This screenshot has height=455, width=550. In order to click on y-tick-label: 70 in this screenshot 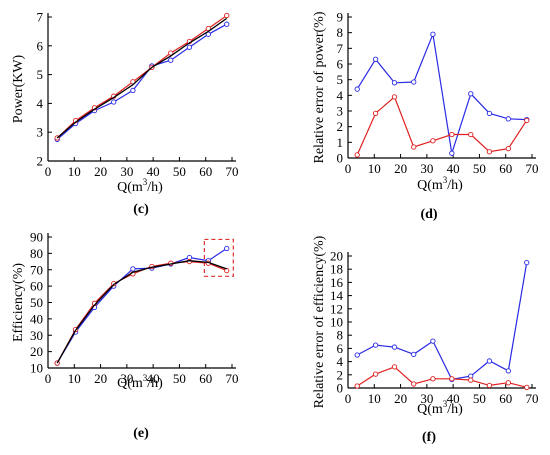, I will do `click(36, 269)`.